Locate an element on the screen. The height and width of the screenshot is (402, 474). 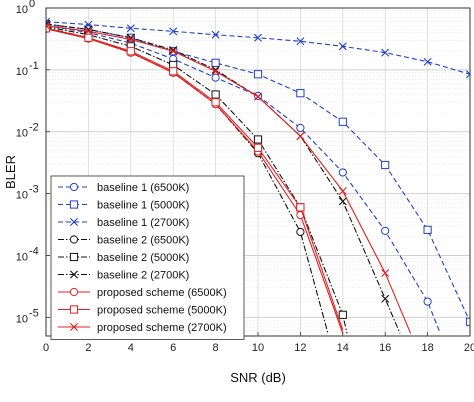
y-tick-exponent: -4 is located at coordinates (34, 251).